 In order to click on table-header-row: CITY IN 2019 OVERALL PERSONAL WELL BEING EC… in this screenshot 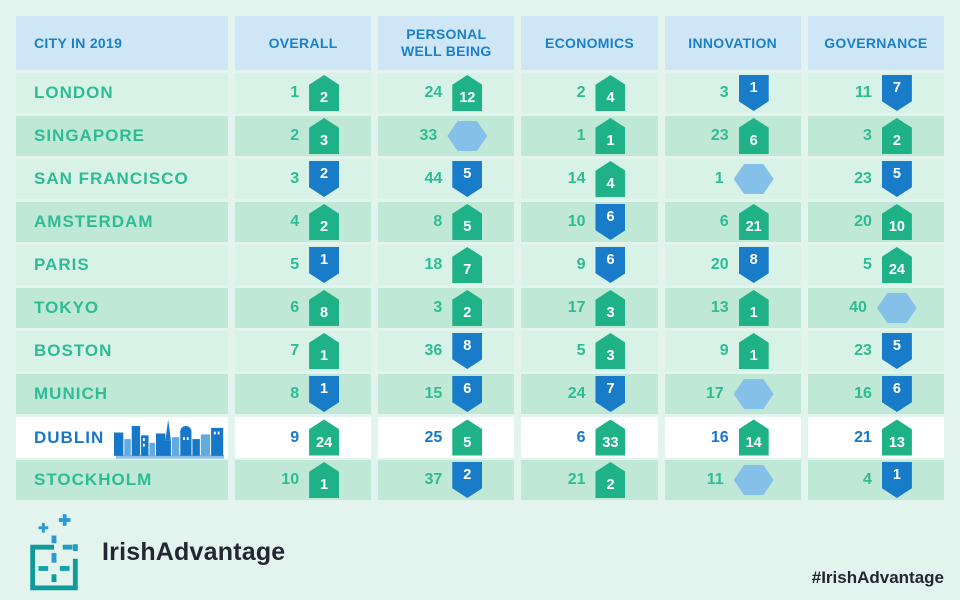, I will do `click(480, 43)`.